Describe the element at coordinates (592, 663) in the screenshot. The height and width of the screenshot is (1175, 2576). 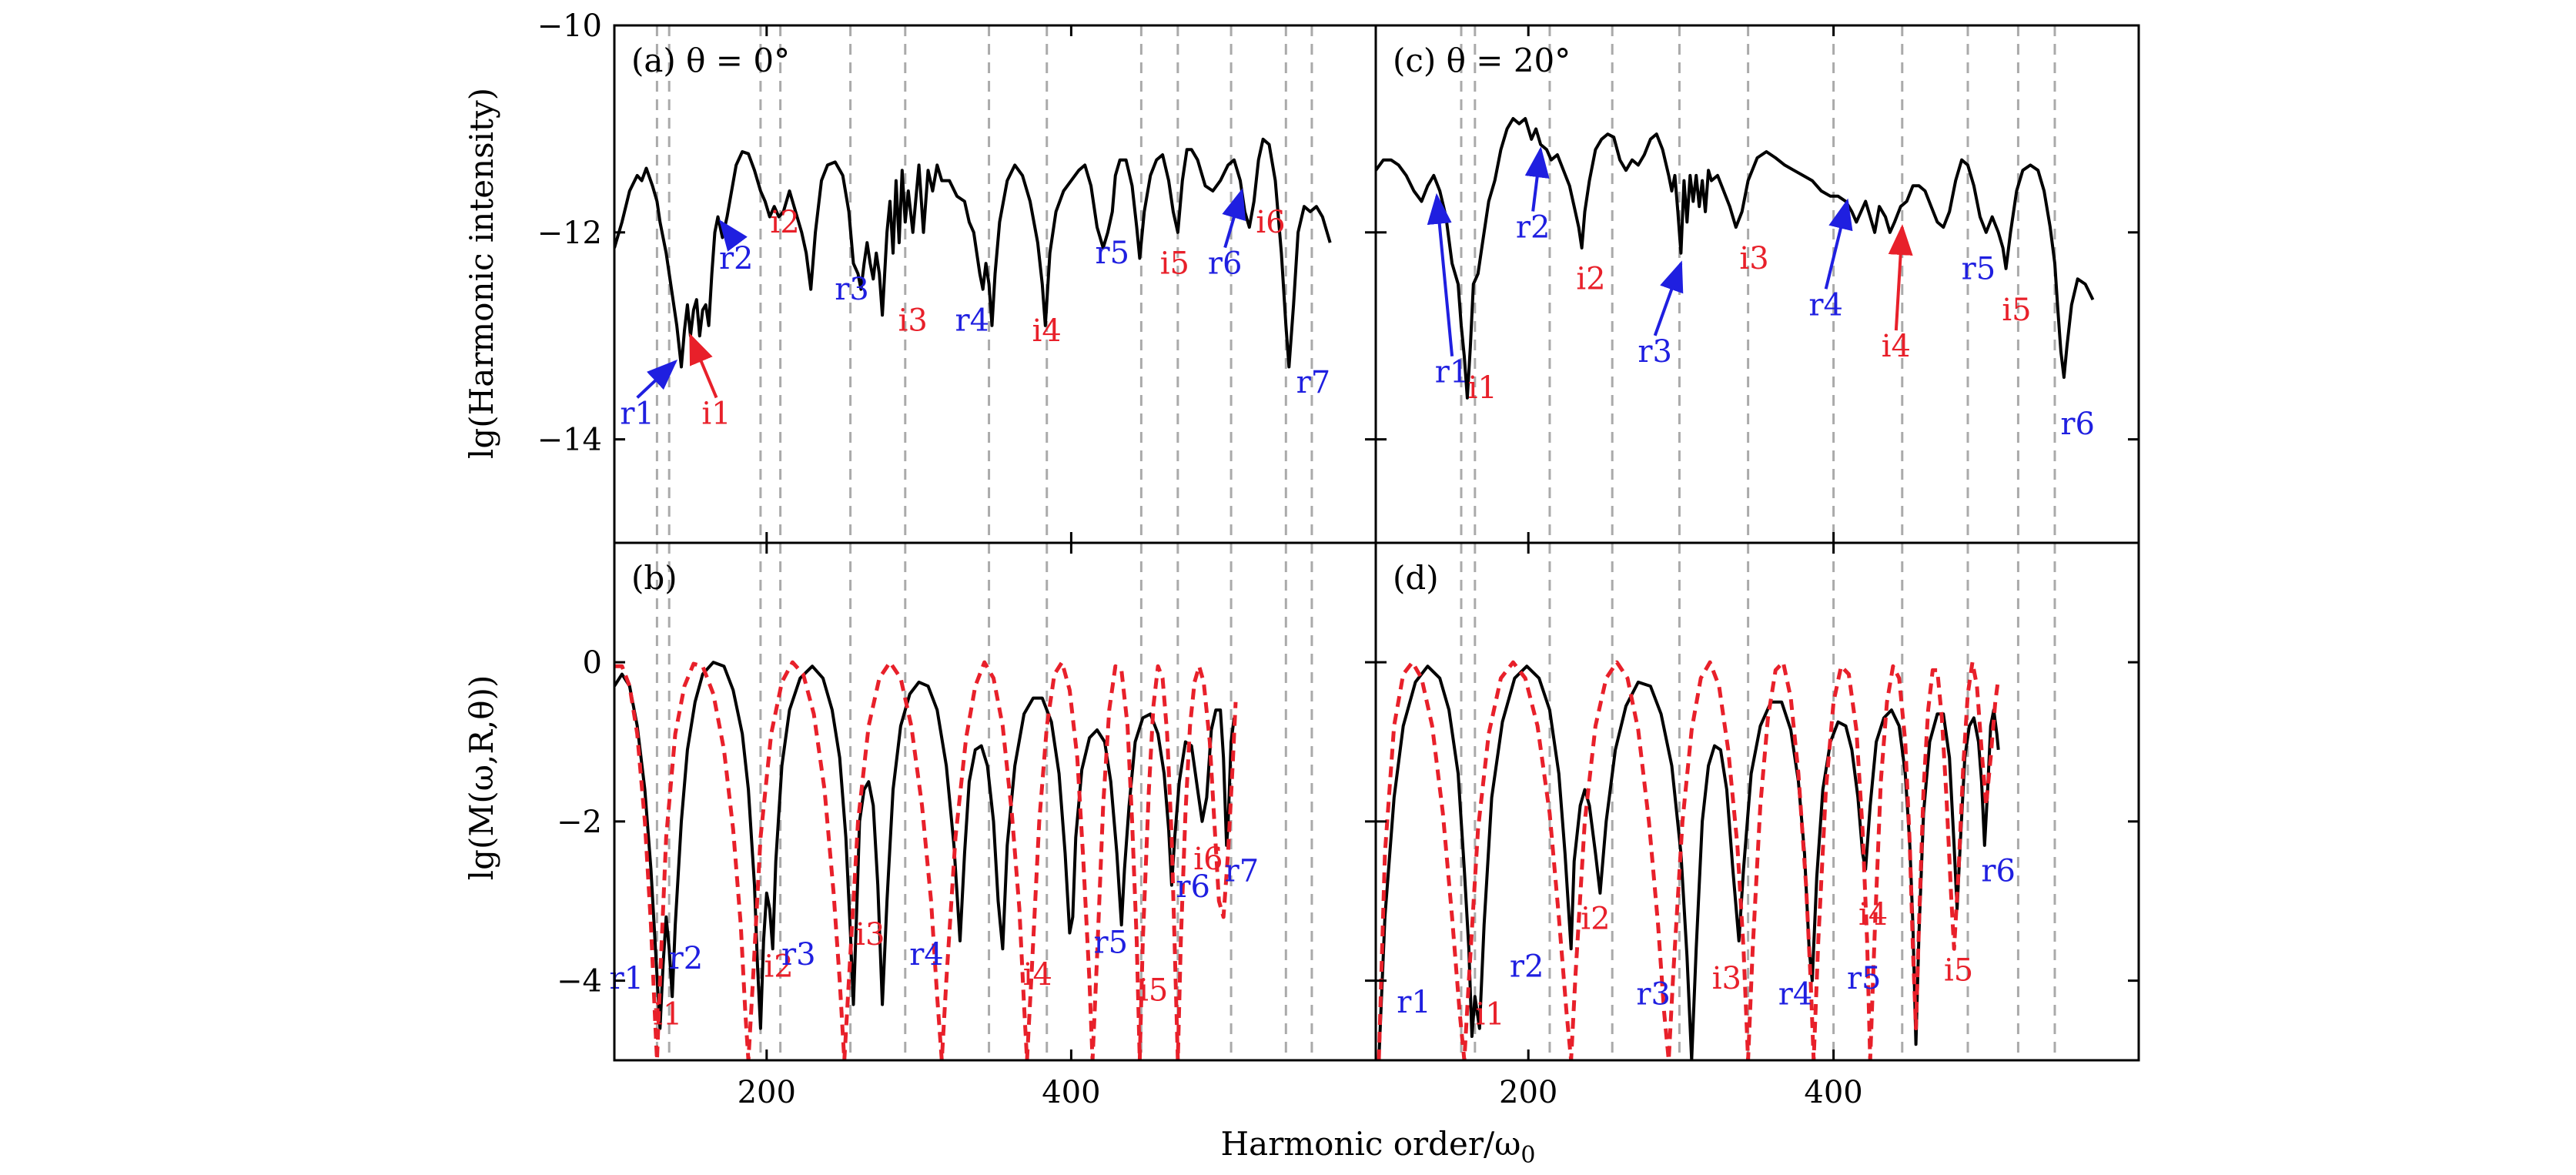
I see `y-tick-label: 0` at that location.